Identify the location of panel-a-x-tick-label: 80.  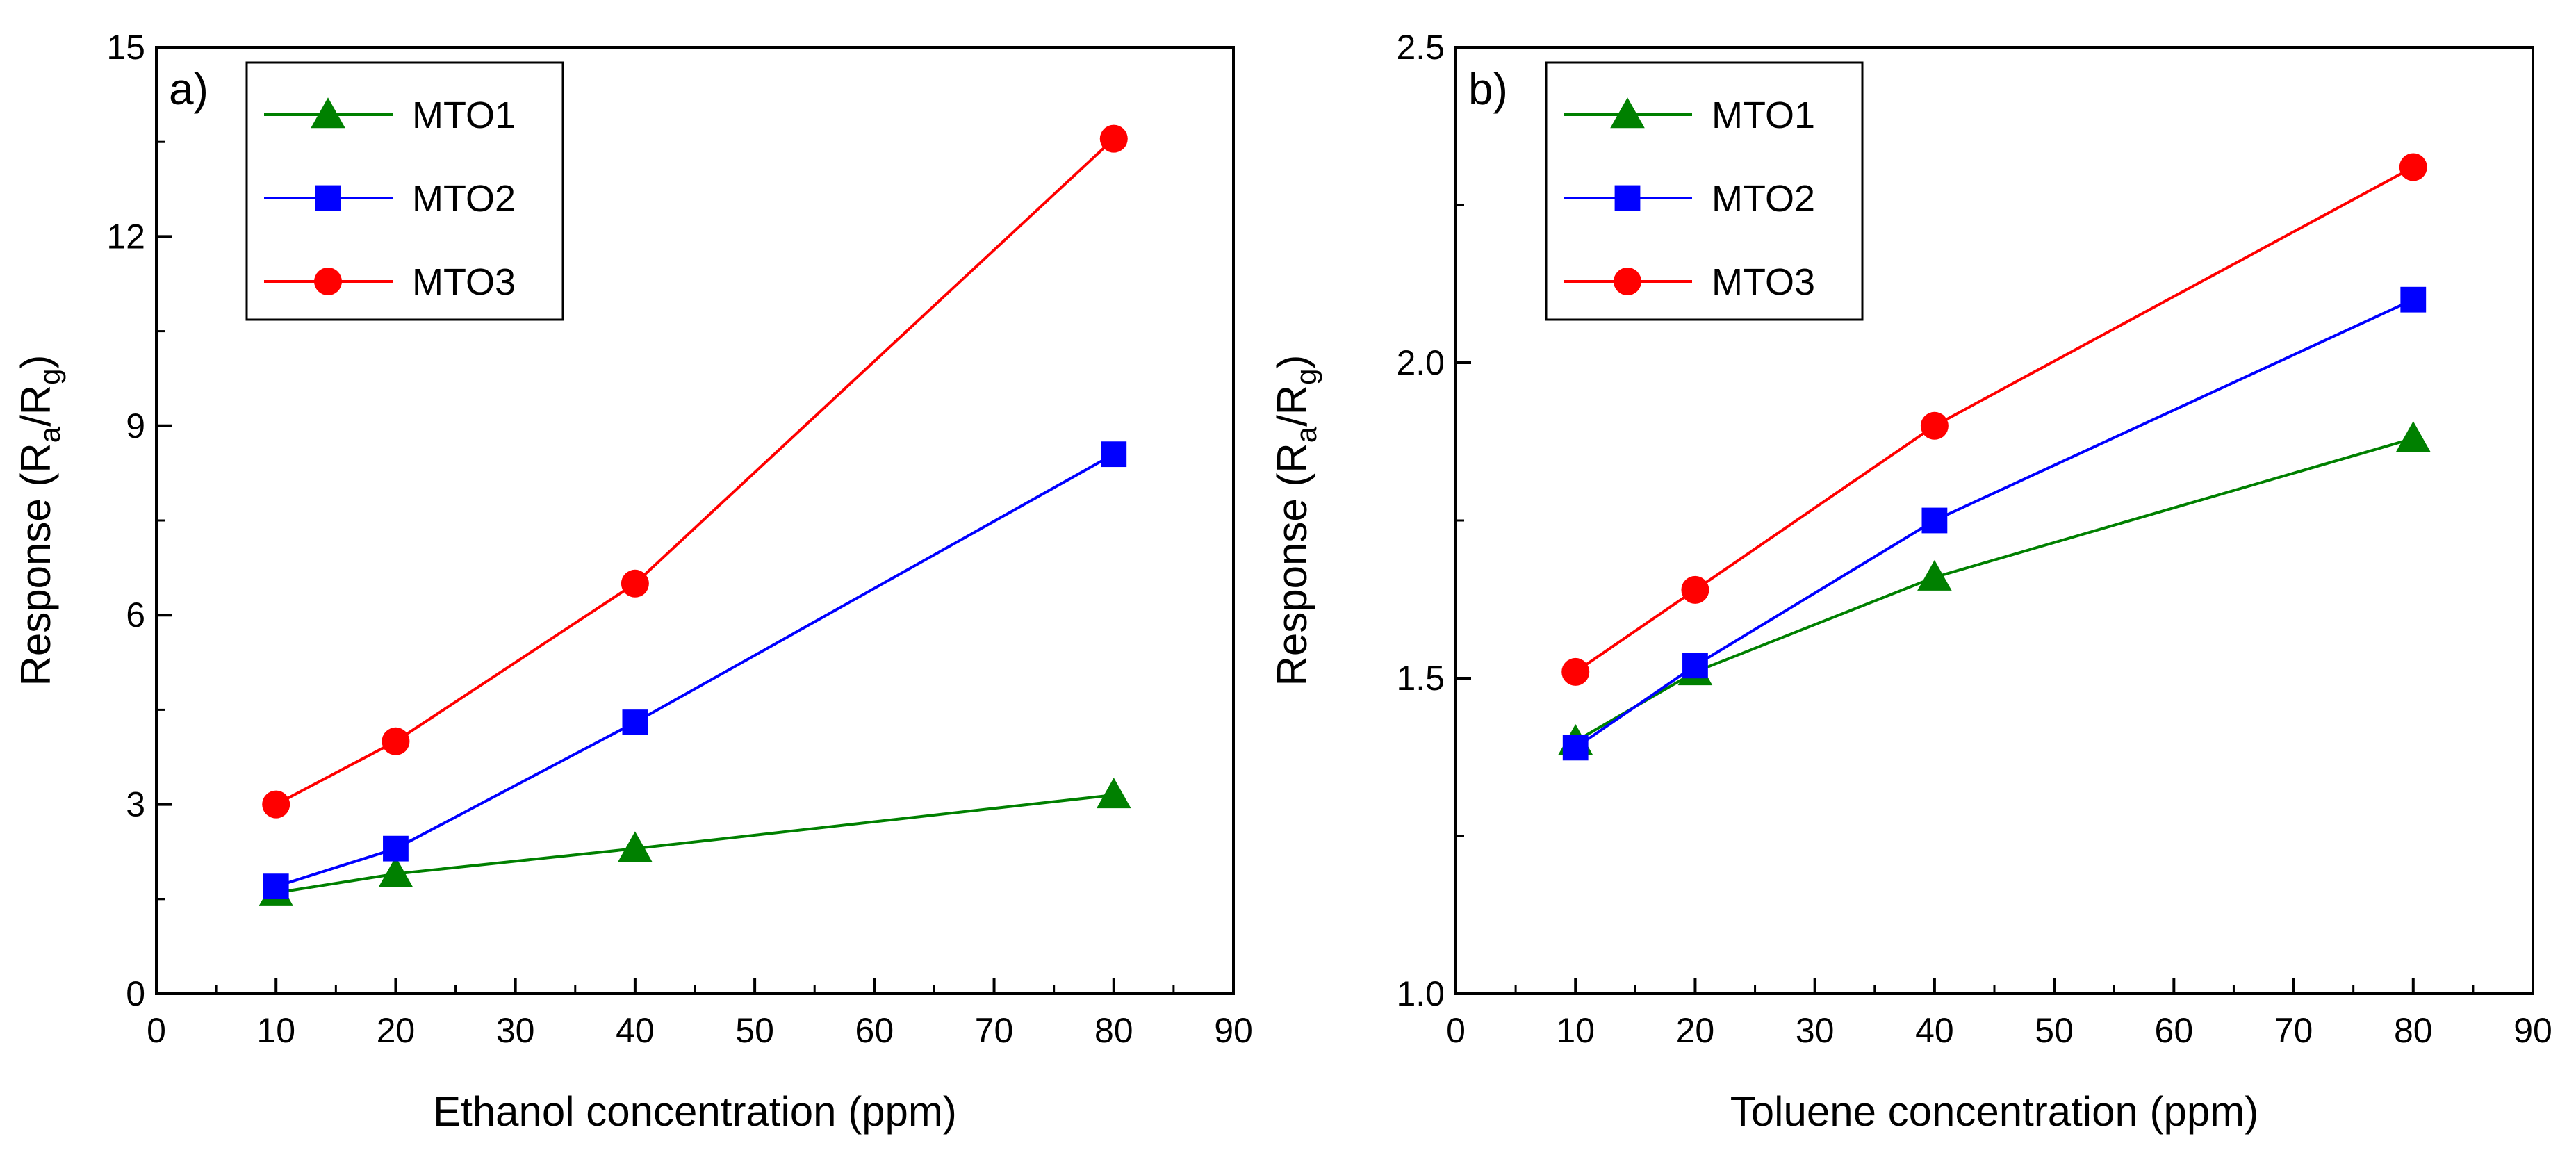
(1113, 1030).